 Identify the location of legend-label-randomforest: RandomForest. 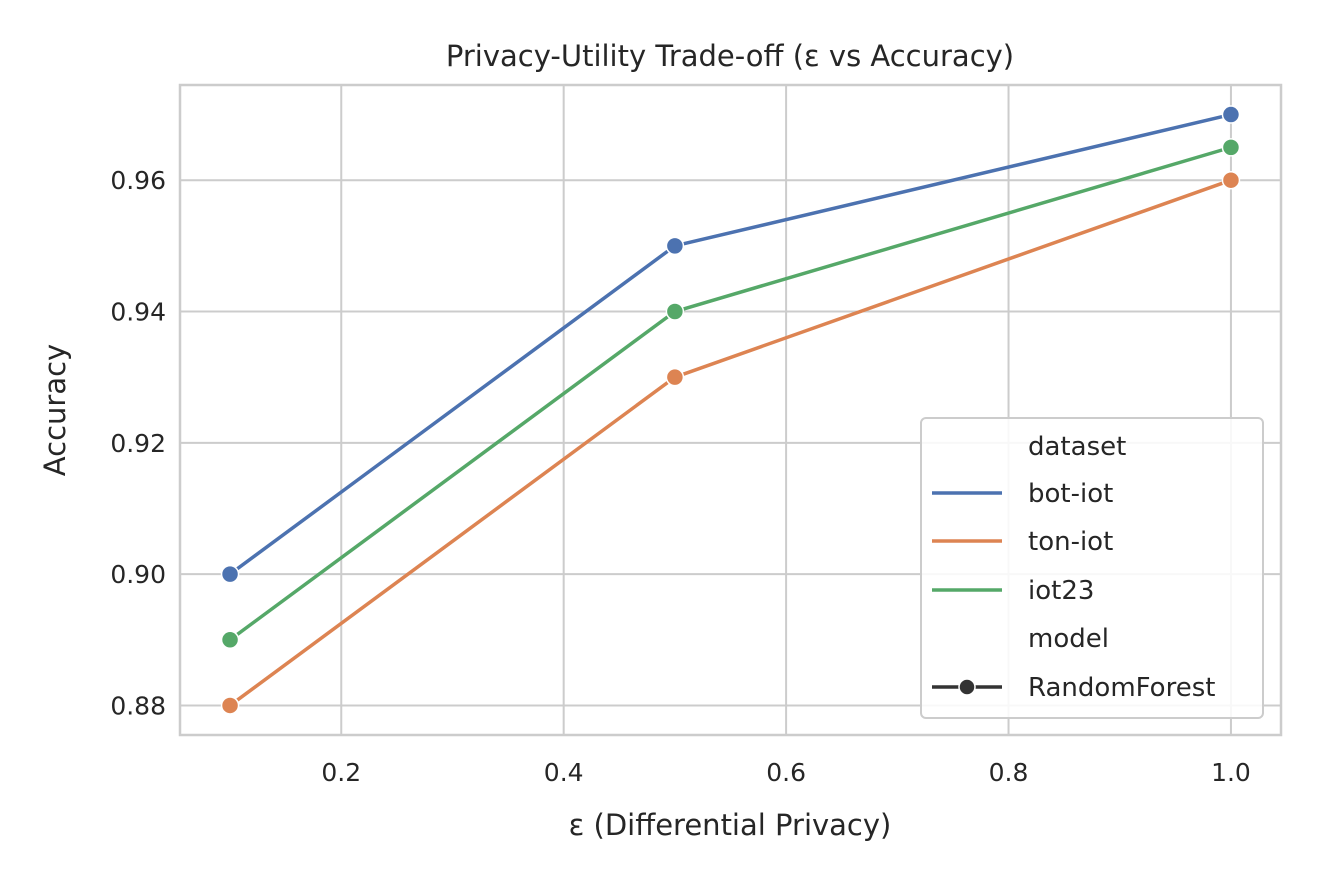
(1121, 688).